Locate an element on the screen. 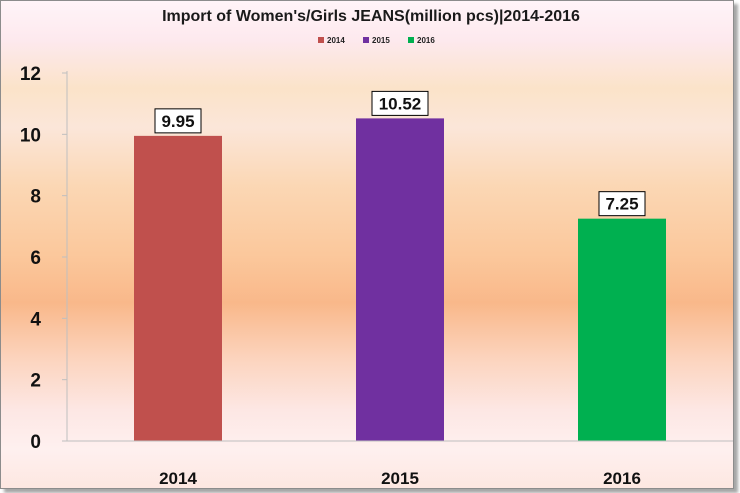 The height and width of the screenshot is (493, 740). data-label-box-2014 is located at coordinates (178, 121).